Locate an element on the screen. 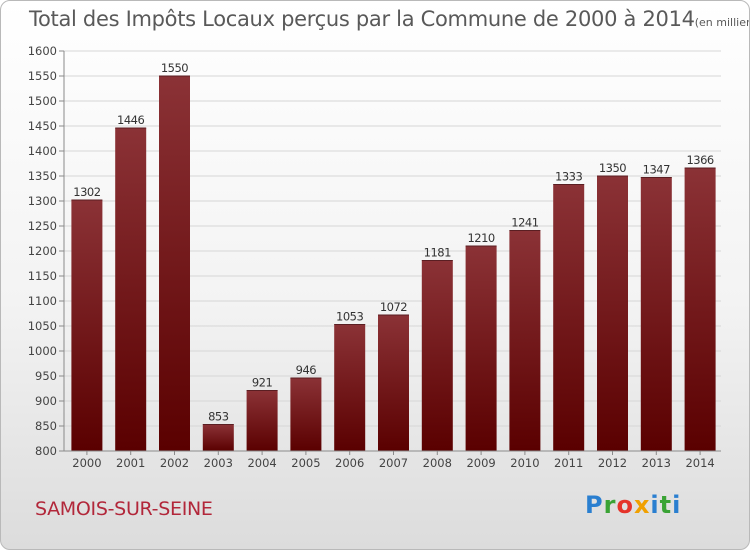 The width and height of the screenshot is (750, 550). x-tick-label: 2000 is located at coordinates (86, 463).